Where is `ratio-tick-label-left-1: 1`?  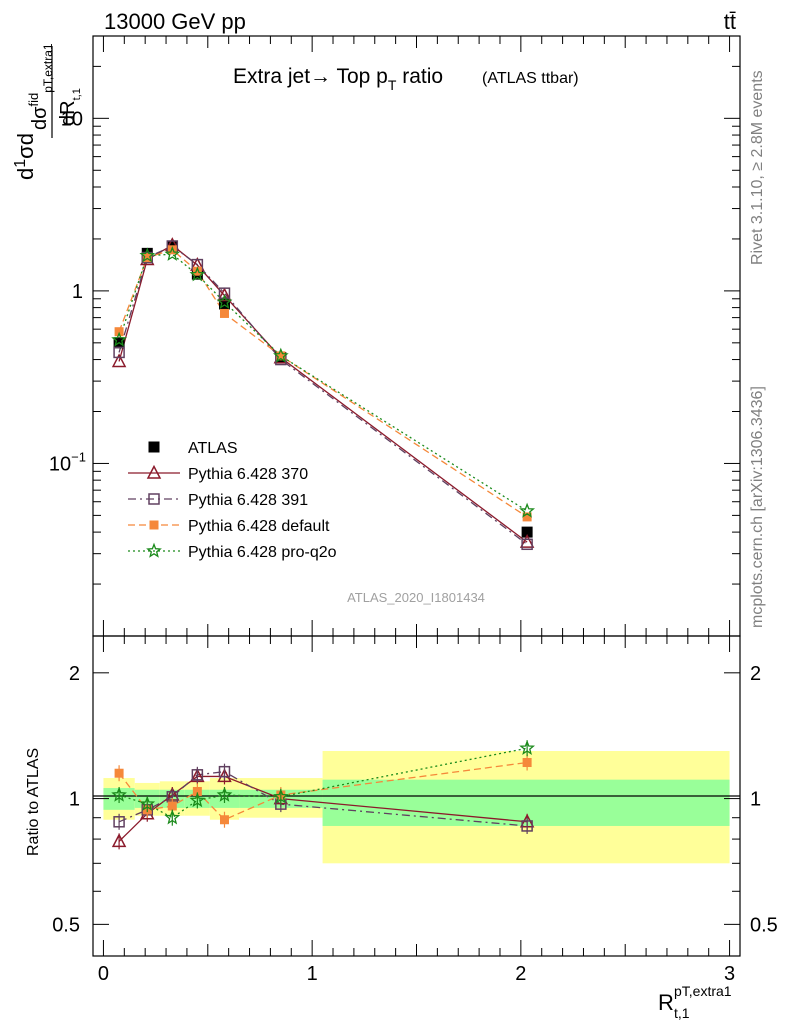
ratio-tick-label-left-1: 1 is located at coordinates (74, 800).